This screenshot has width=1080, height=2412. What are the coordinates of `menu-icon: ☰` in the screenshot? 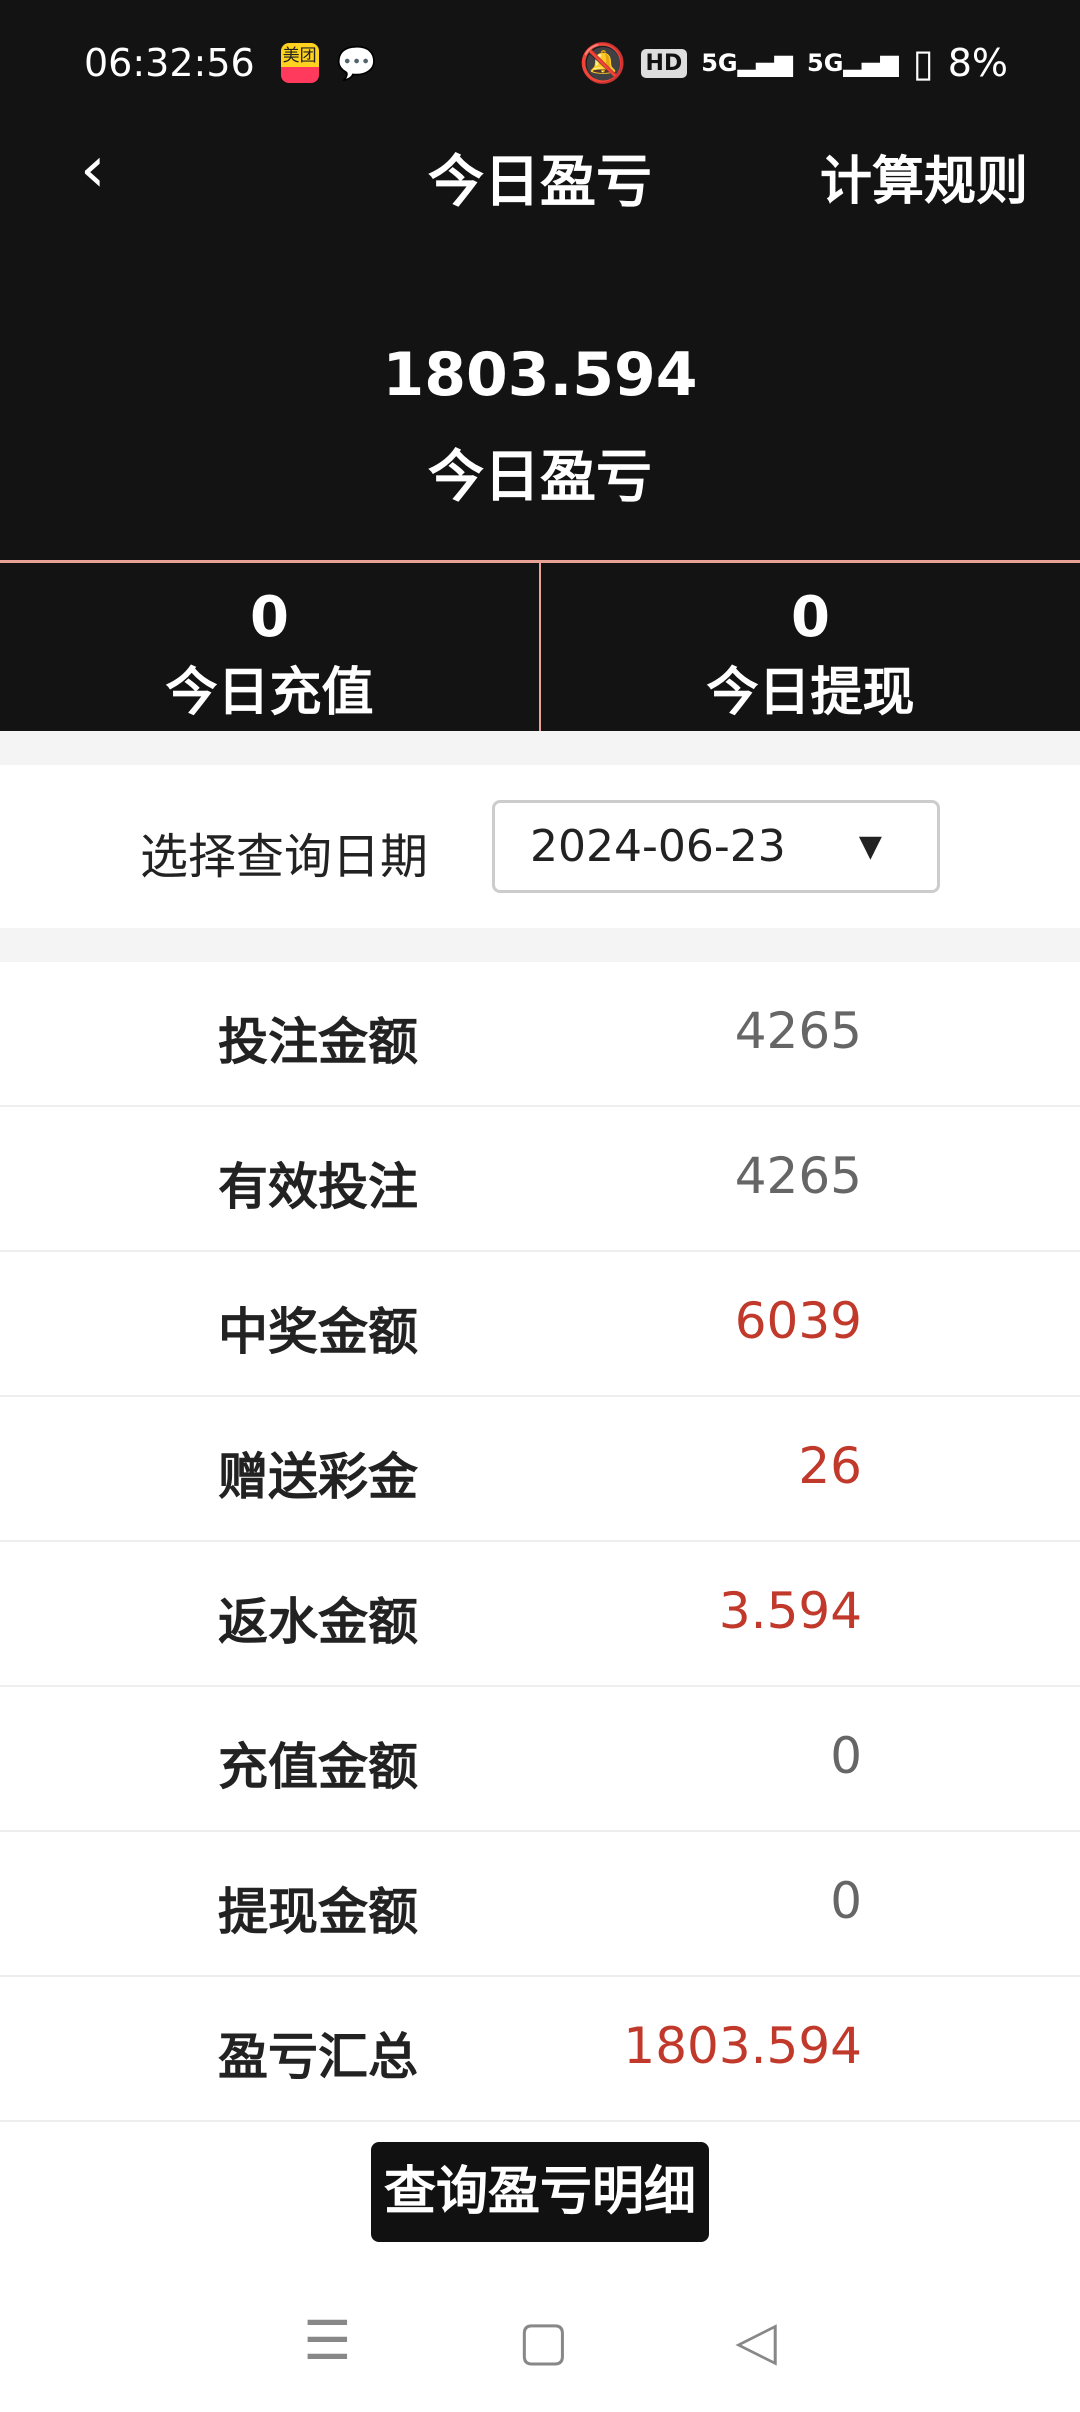 It's located at (327, 2340).